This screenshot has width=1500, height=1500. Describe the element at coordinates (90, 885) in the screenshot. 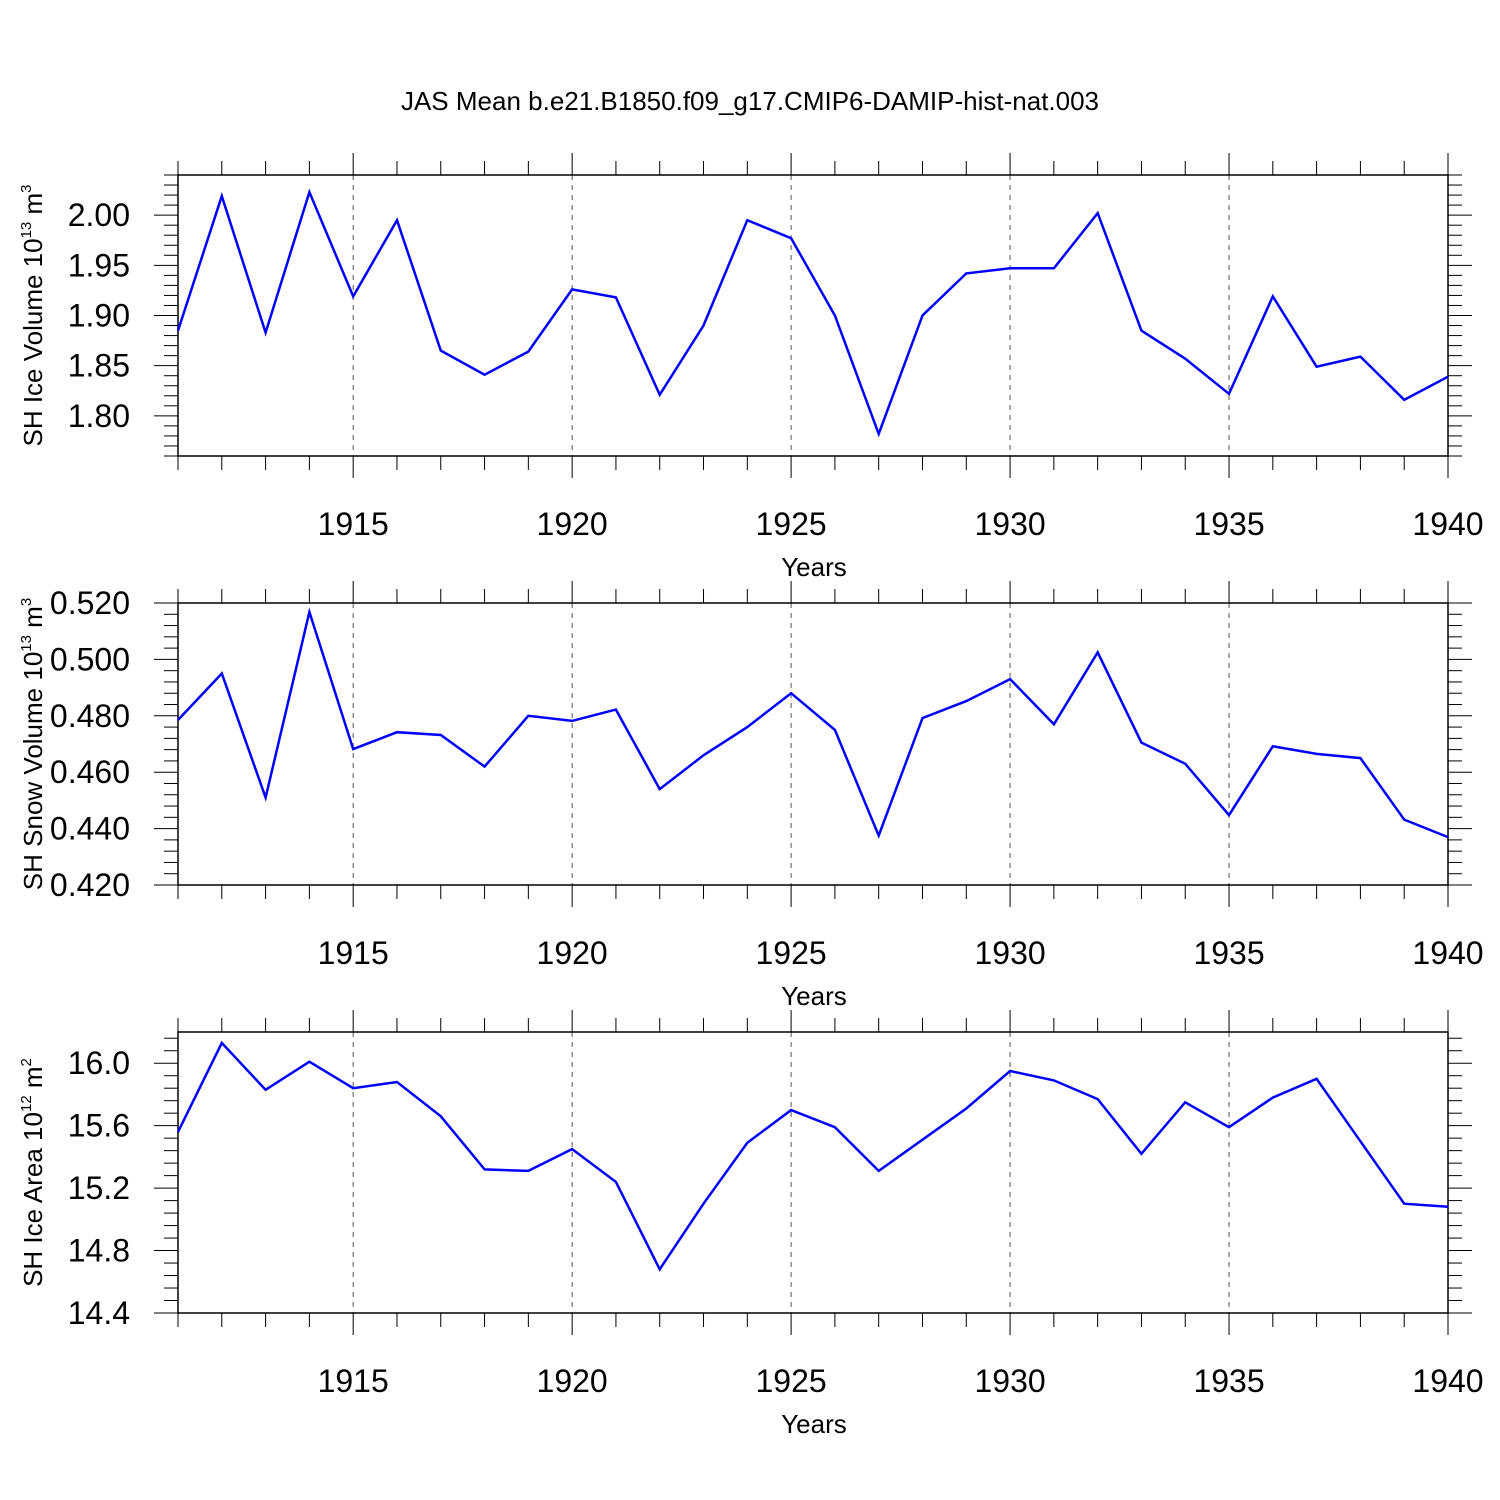

I see `y-tick-label: 0.420` at that location.